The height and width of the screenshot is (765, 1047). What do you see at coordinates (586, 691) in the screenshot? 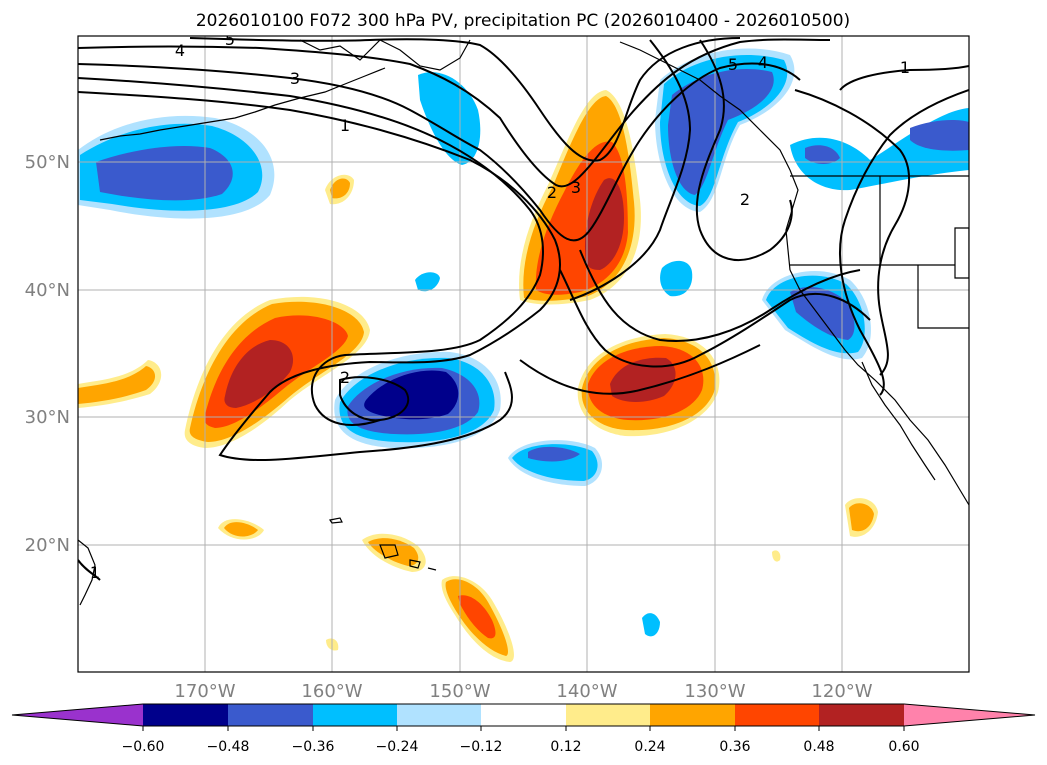
I see `lon-tick-label: 140°W` at bounding box center [586, 691].